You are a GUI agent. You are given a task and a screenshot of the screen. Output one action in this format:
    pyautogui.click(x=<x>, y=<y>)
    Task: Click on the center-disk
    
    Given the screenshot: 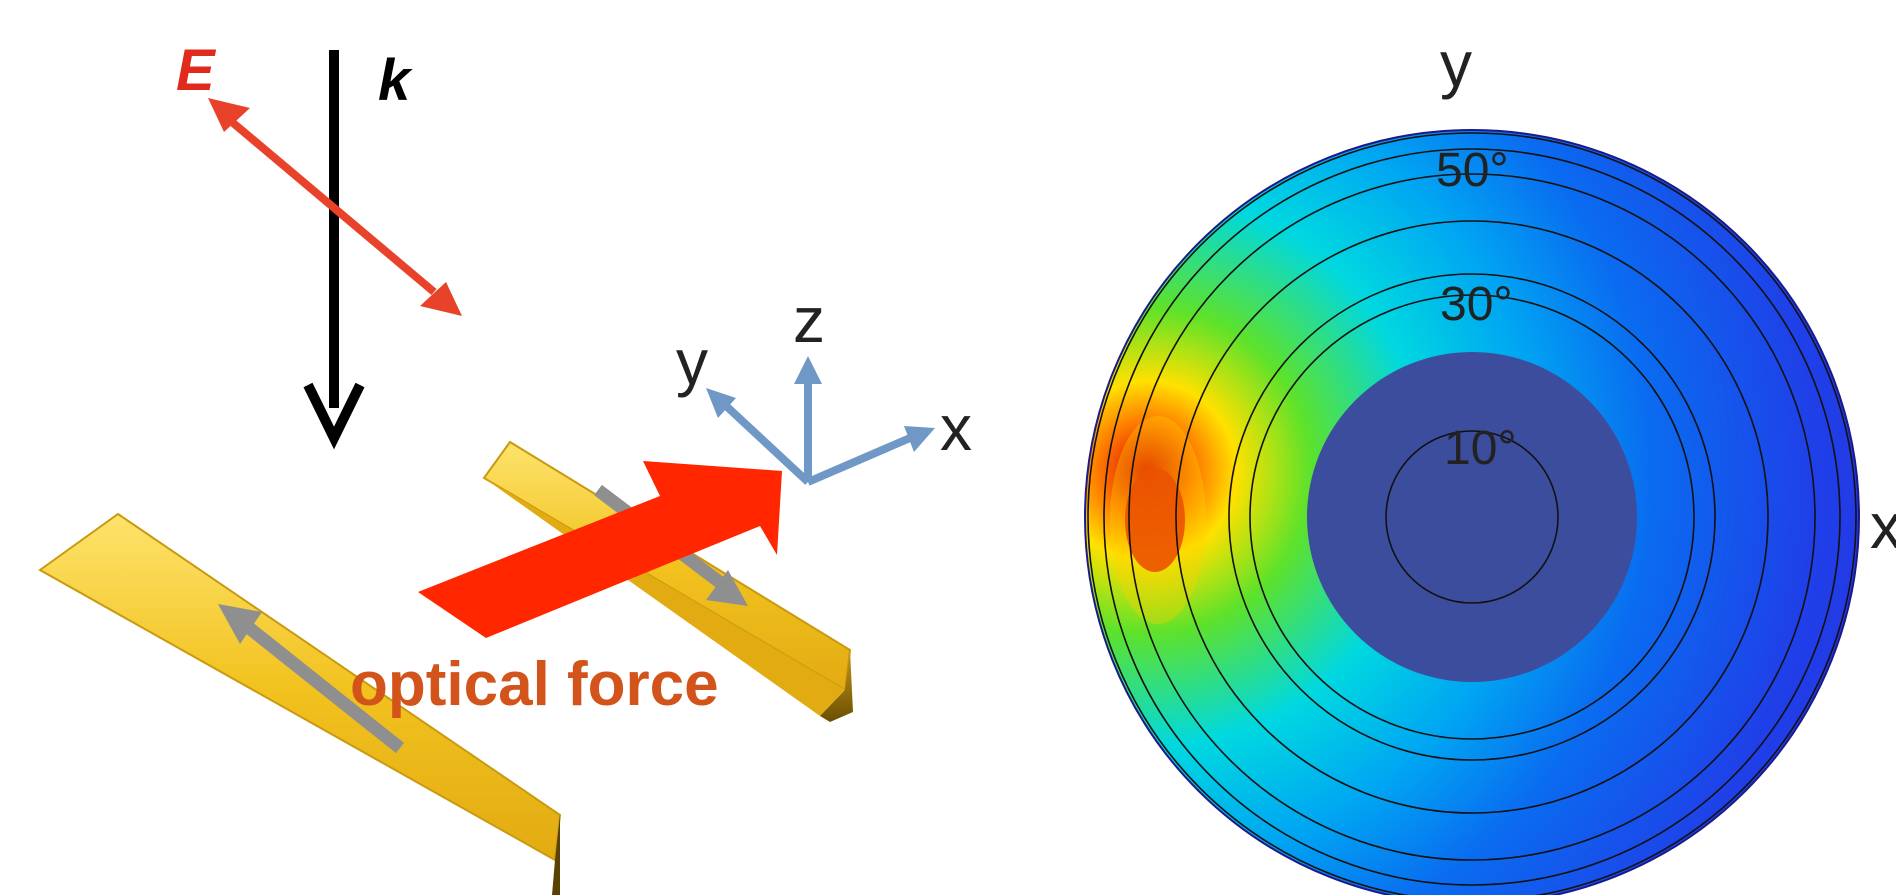 What is the action you would take?
    pyautogui.click(x=1472, y=517)
    